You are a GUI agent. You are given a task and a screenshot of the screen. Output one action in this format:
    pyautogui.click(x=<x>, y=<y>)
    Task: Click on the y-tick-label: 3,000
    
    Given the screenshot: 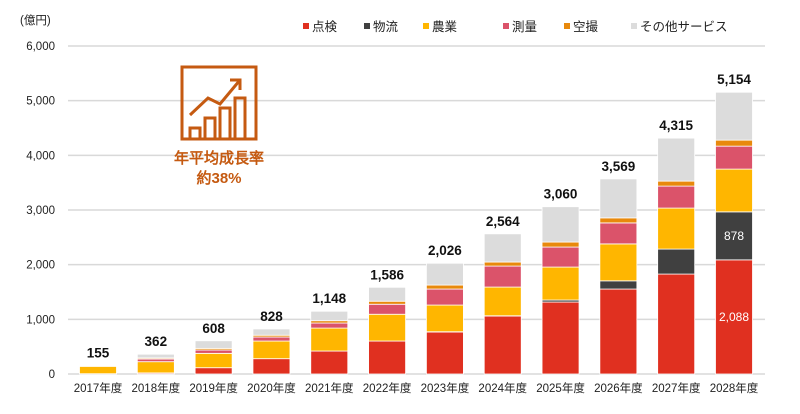 What is the action you would take?
    pyautogui.click(x=40, y=211)
    